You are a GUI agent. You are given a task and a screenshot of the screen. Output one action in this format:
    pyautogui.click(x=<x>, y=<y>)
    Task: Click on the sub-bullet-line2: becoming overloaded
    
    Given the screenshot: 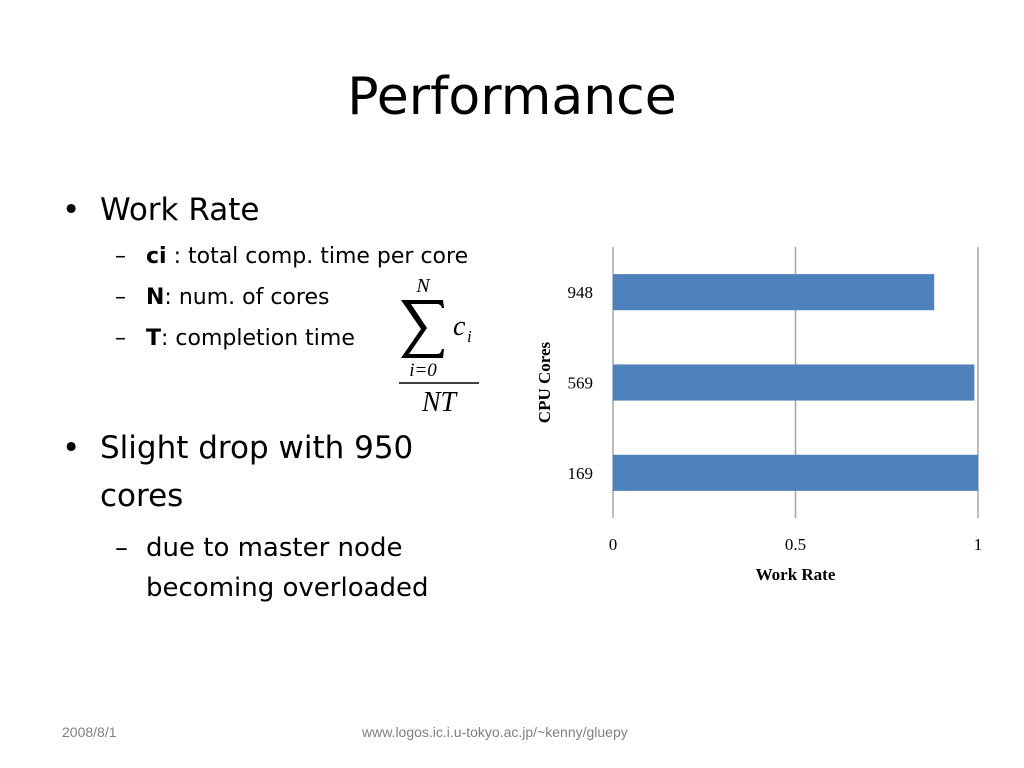 What is the action you would take?
    pyautogui.click(x=287, y=588)
    